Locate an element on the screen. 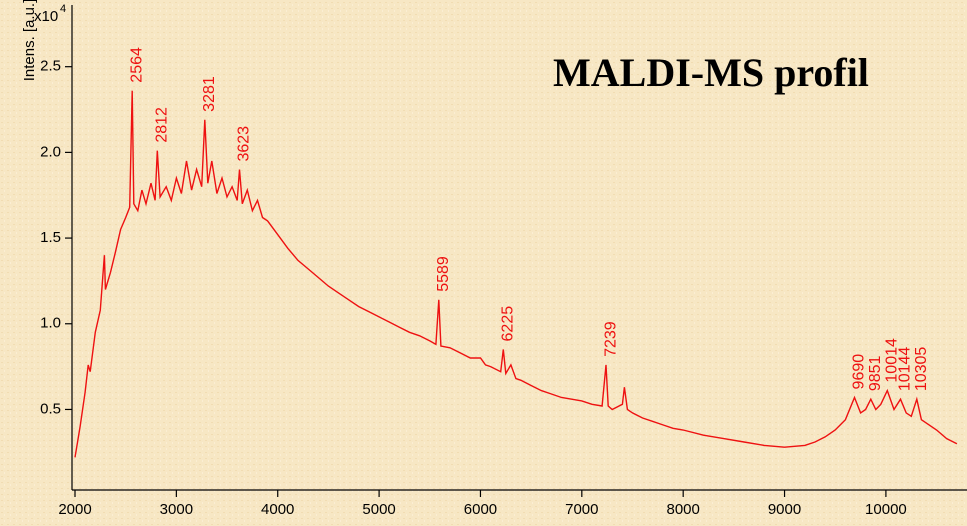 The width and height of the screenshot is (967, 526). peak-label: 10144 is located at coordinates (905, 369).